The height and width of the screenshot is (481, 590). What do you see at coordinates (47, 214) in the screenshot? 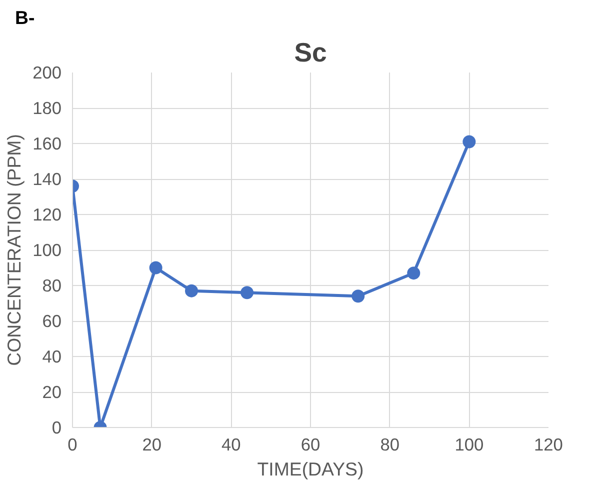
I see `y-tick-label: 120` at bounding box center [47, 214].